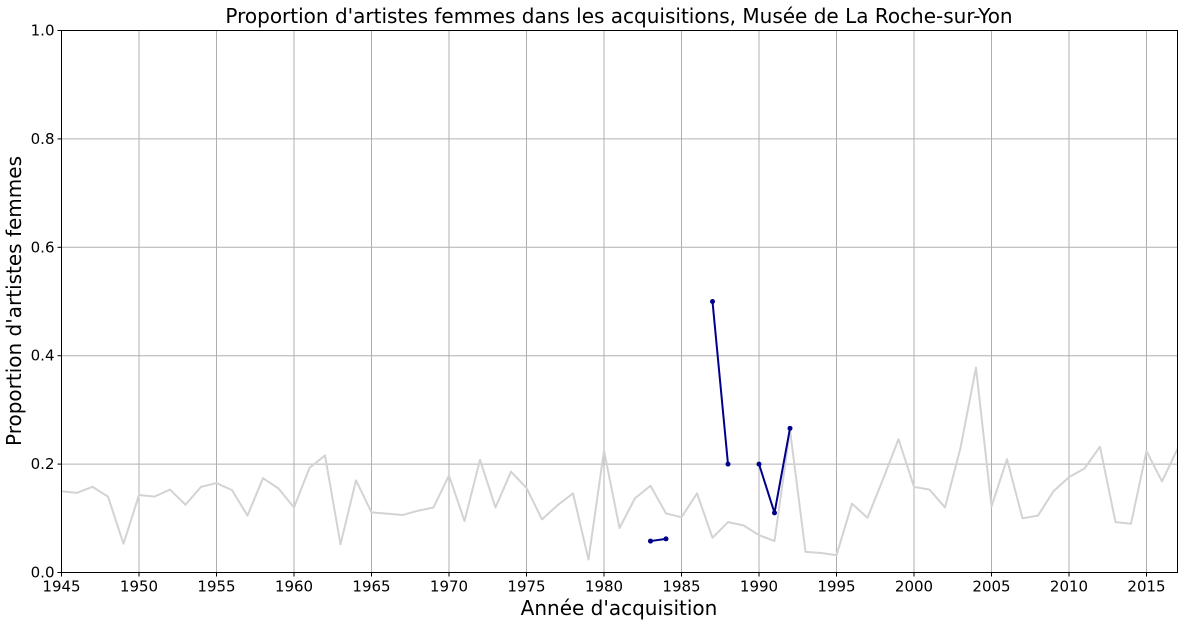  I want to click on x-tick-label: 1995, so click(836, 587).